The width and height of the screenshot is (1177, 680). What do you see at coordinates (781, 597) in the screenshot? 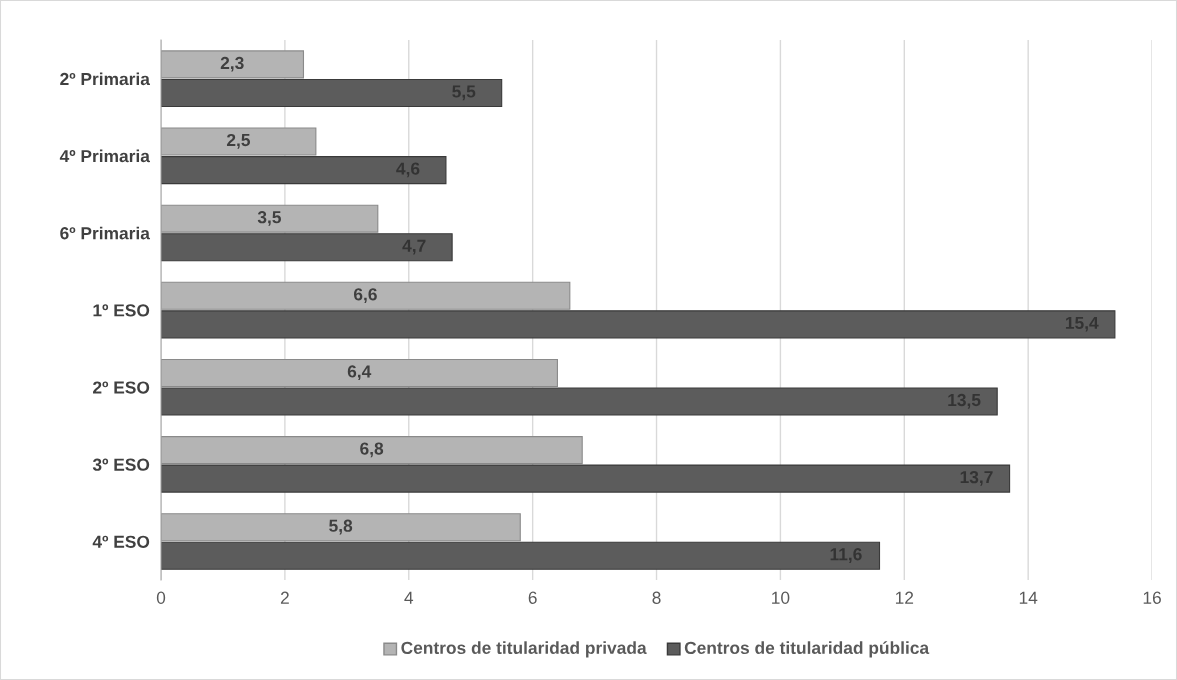
I see `x-tick-label: 10` at bounding box center [781, 597].